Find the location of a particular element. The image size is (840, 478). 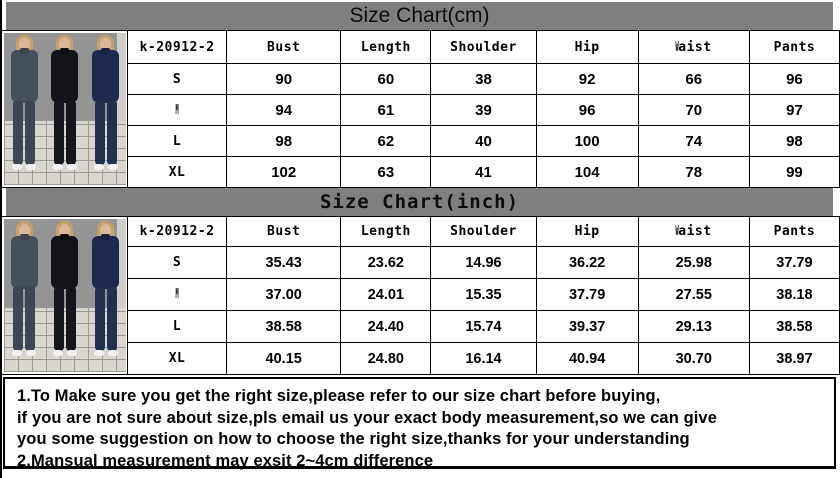

value-cell: 29.13 is located at coordinates (693, 326).